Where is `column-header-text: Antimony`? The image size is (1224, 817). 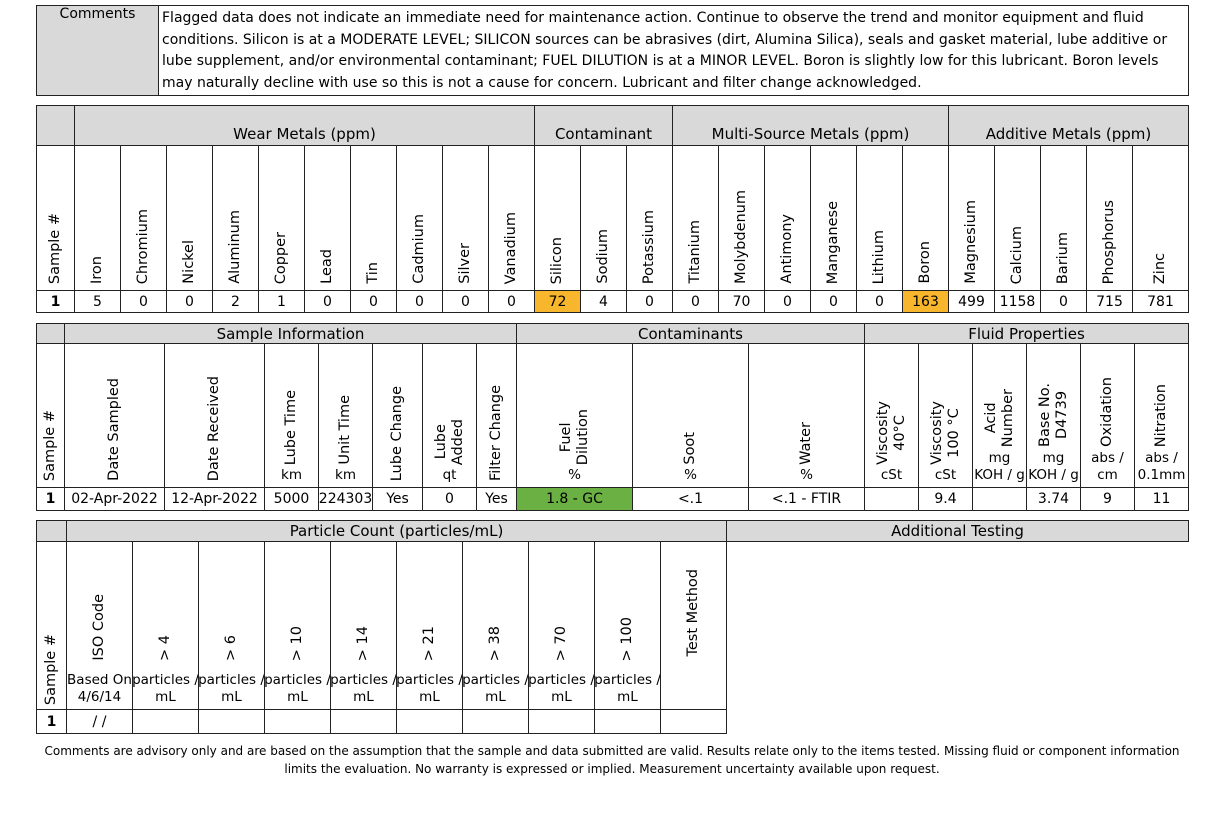
column-header-text: Antimony is located at coordinates (787, 249).